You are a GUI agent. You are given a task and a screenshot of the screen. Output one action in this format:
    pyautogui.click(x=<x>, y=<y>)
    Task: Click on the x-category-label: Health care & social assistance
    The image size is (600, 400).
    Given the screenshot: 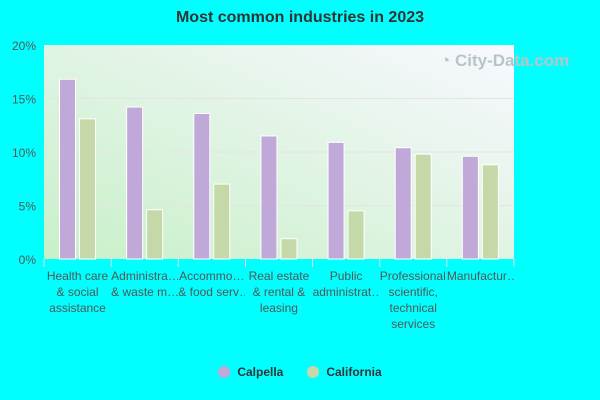 What is the action you would take?
    pyautogui.click(x=77, y=292)
    